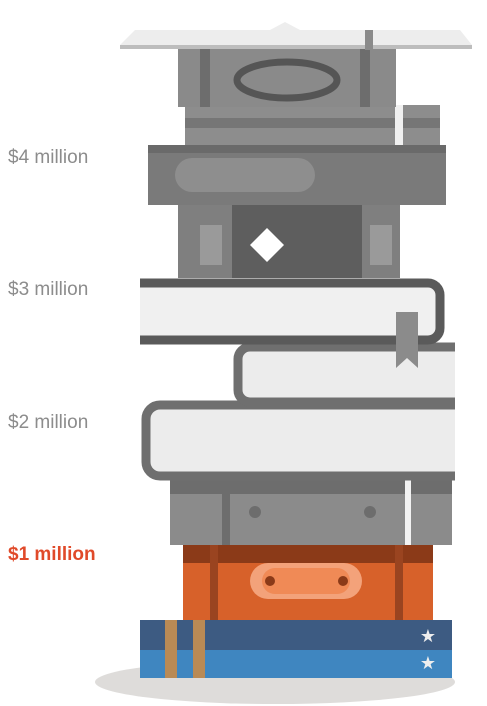 Image resolution: width=487 pixels, height=706 pixels. I want to click on amount-label: $4 million, so click(48, 157).